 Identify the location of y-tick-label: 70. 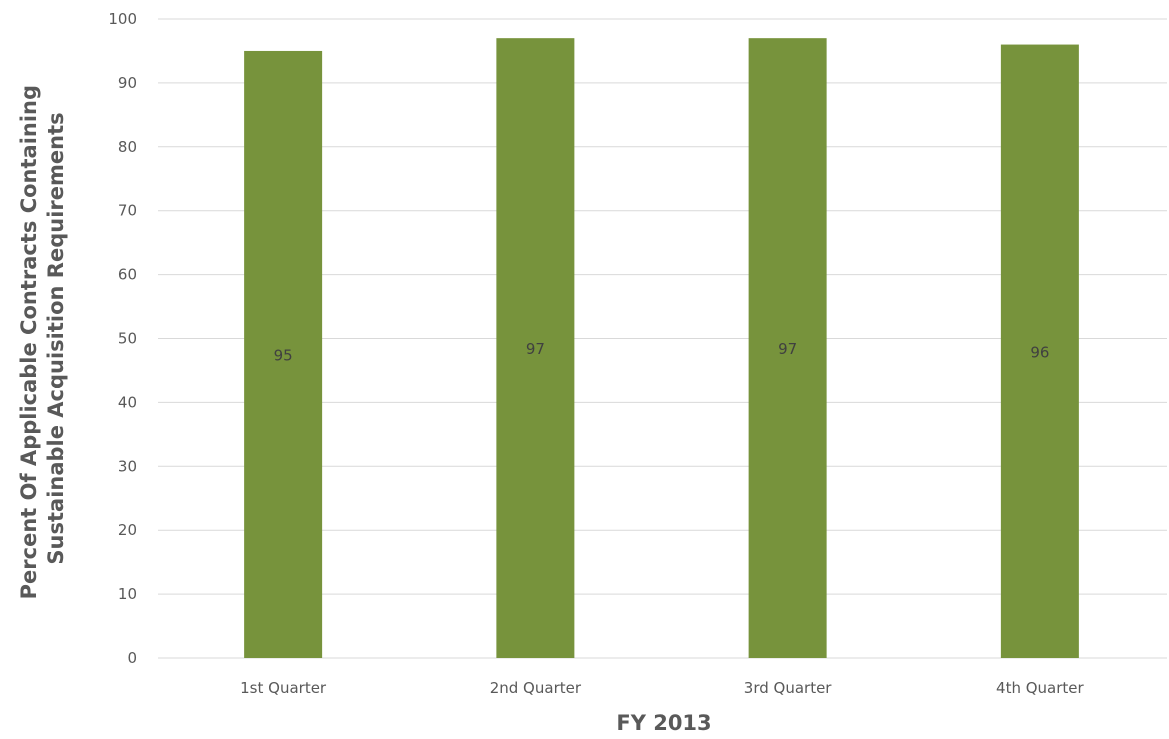
(127, 211).